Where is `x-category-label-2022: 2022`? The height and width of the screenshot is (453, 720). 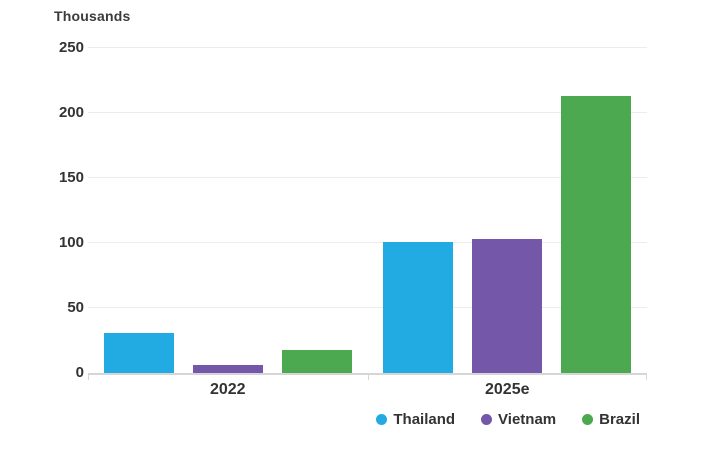 x-category-label-2022: 2022 is located at coordinates (227, 389).